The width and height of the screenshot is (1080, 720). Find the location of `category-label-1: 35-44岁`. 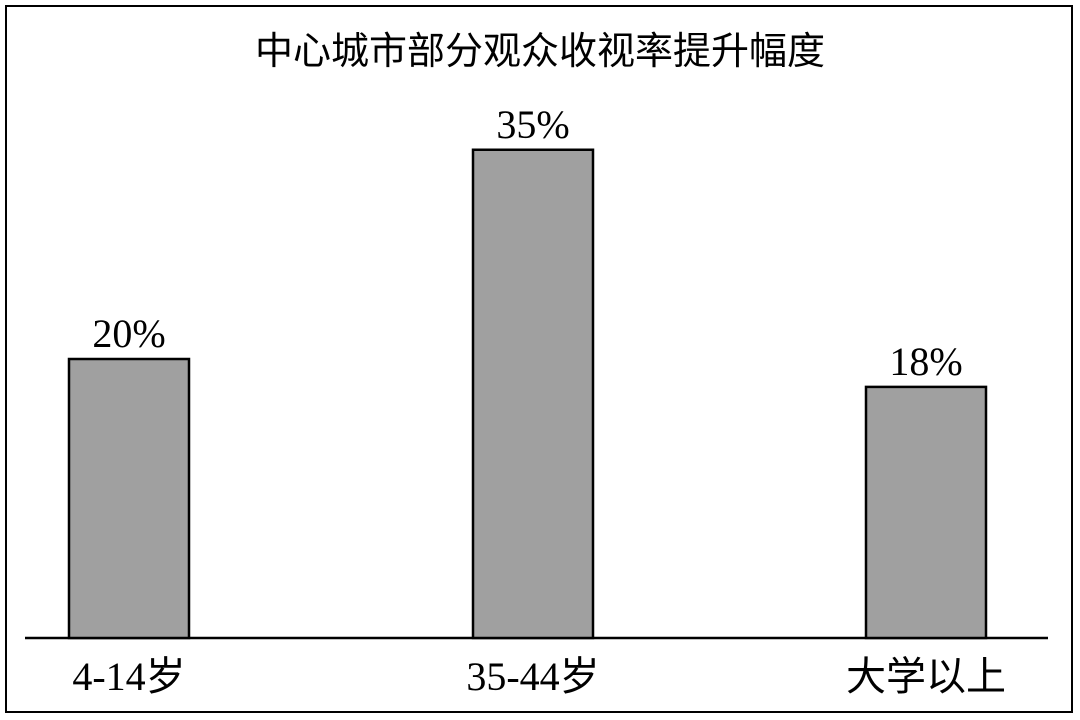

category-label-1: 35-44岁 is located at coordinates (532, 676).